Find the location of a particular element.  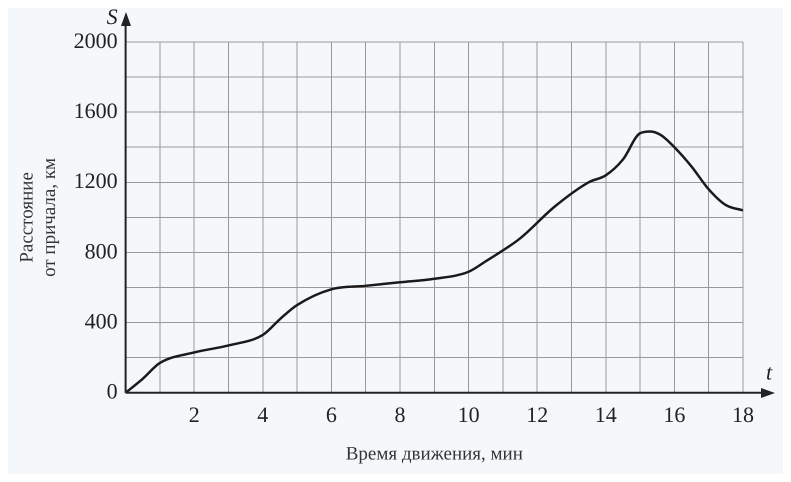

x-tick-label: 14 is located at coordinates (605, 414).